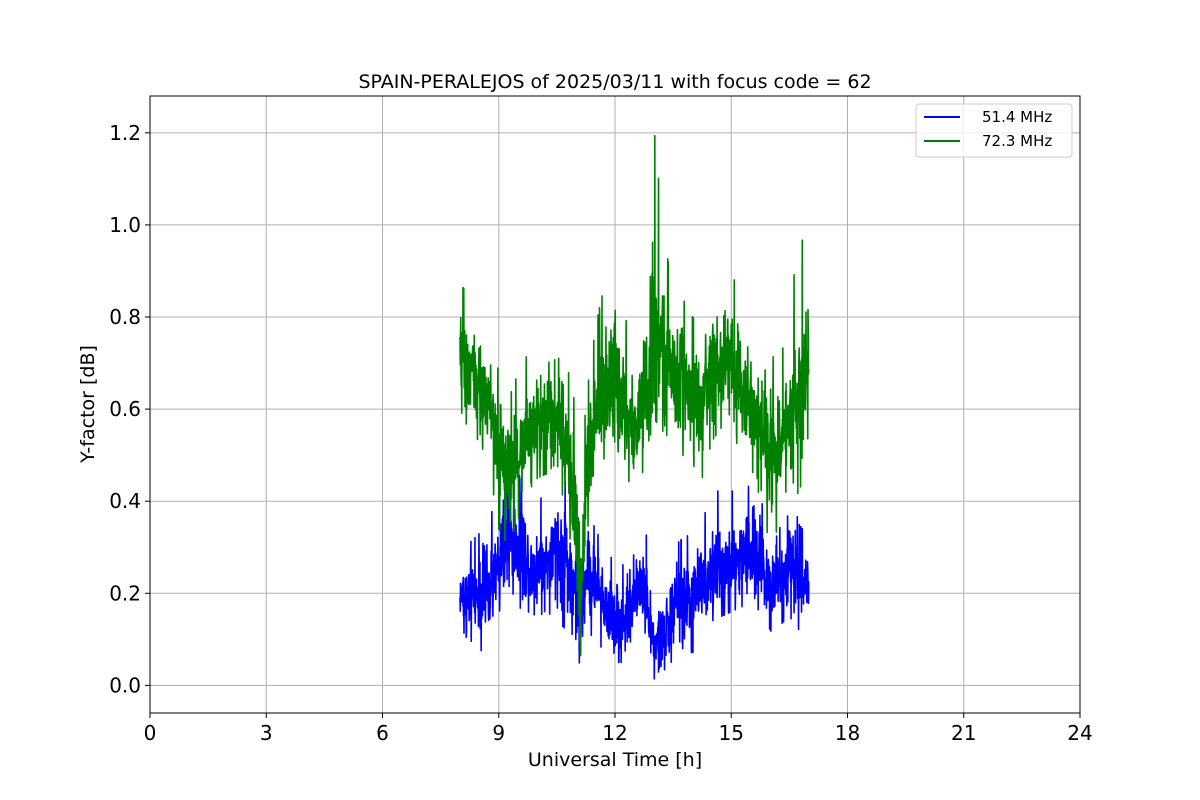 The width and height of the screenshot is (1200, 800). What do you see at coordinates (125, 225) in the screenshot?
I see `y-tick-label: 1.0` at bounding box center [125, 225].